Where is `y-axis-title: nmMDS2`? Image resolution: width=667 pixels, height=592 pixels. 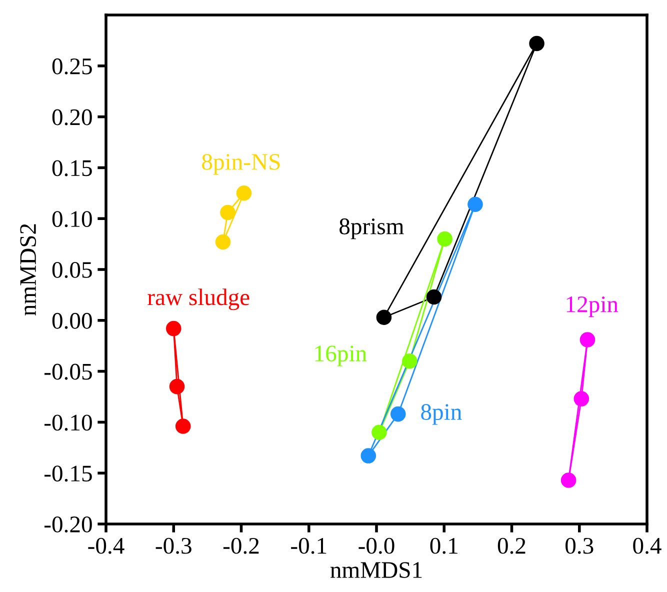
y-axis-title: nmMDS2 is located at coordinates (28, 270).